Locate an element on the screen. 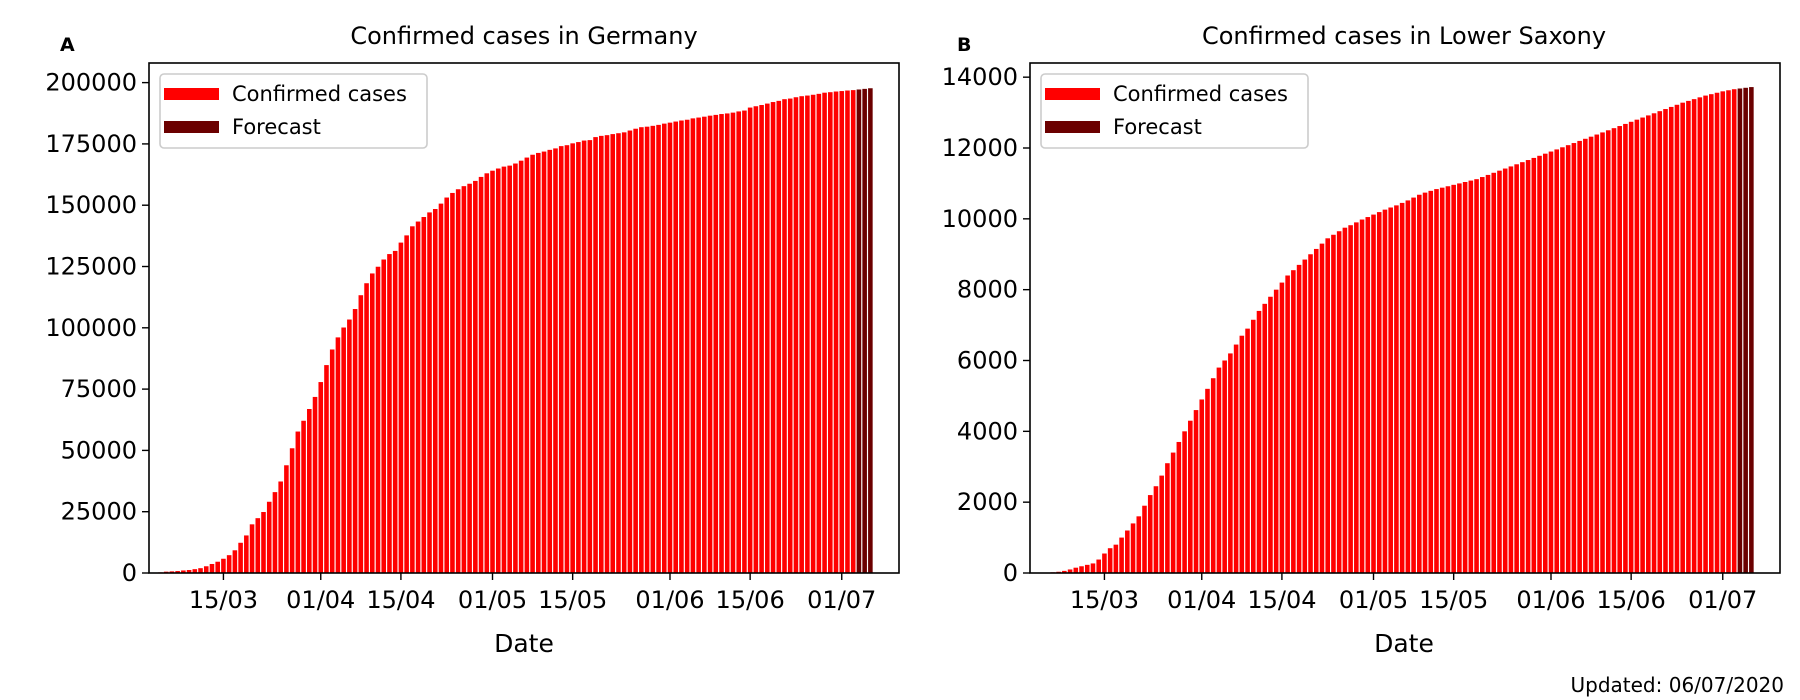 Image resolution: width=1800 pixels, height=700 pixels. panel-label: B is located at coordinates (964, 45).